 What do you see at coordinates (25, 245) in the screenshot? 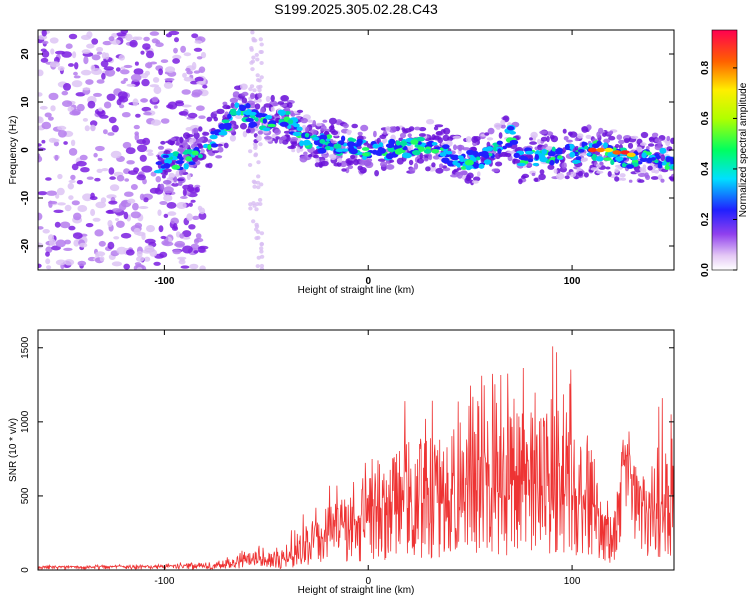
I see `spectrogram-y-tick-label: -20` at bounding box center [25, 245].